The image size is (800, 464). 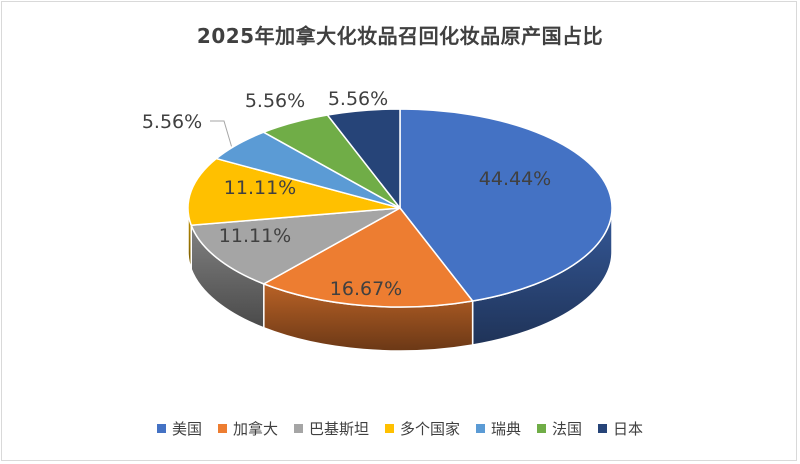 I want to click on data-label-6: 5.56%, so click(x=358, y=99).